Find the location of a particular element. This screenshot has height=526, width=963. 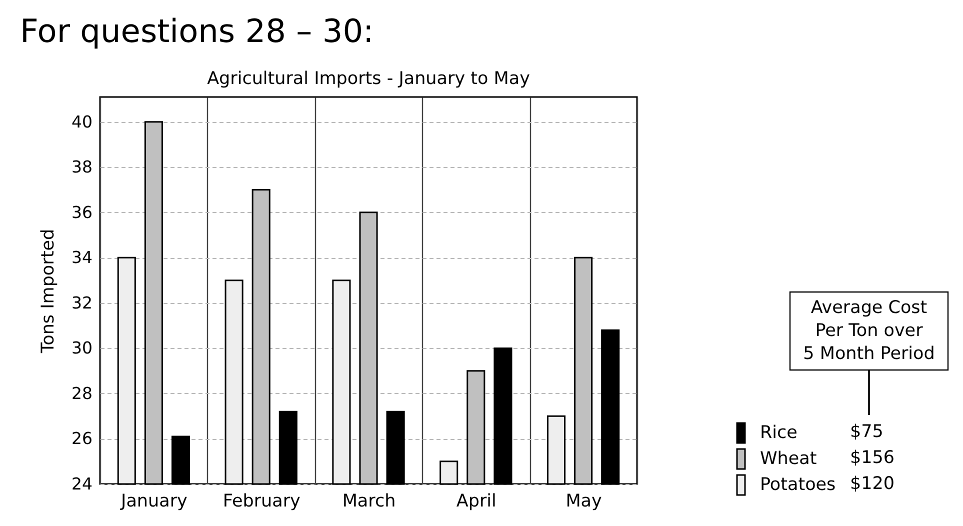

y-tick-label: 32 is located at coordinates (82, 302).